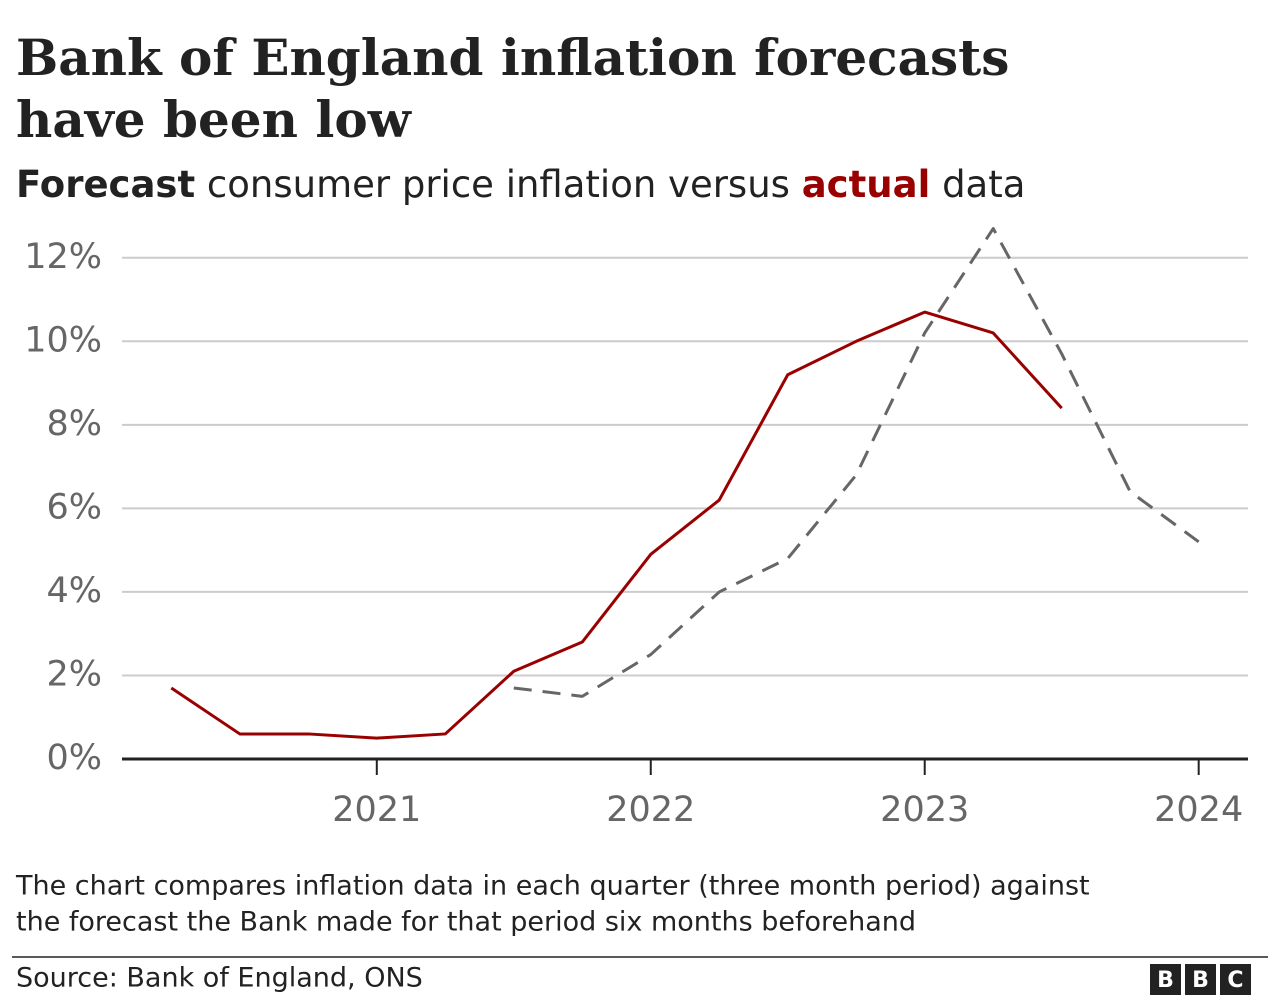 The height and width of the screenshot is (1000, 1280). Describe the element at coordinates (105, 184) in the screenshot. I see `legend-forecast: Forecast` at that location.